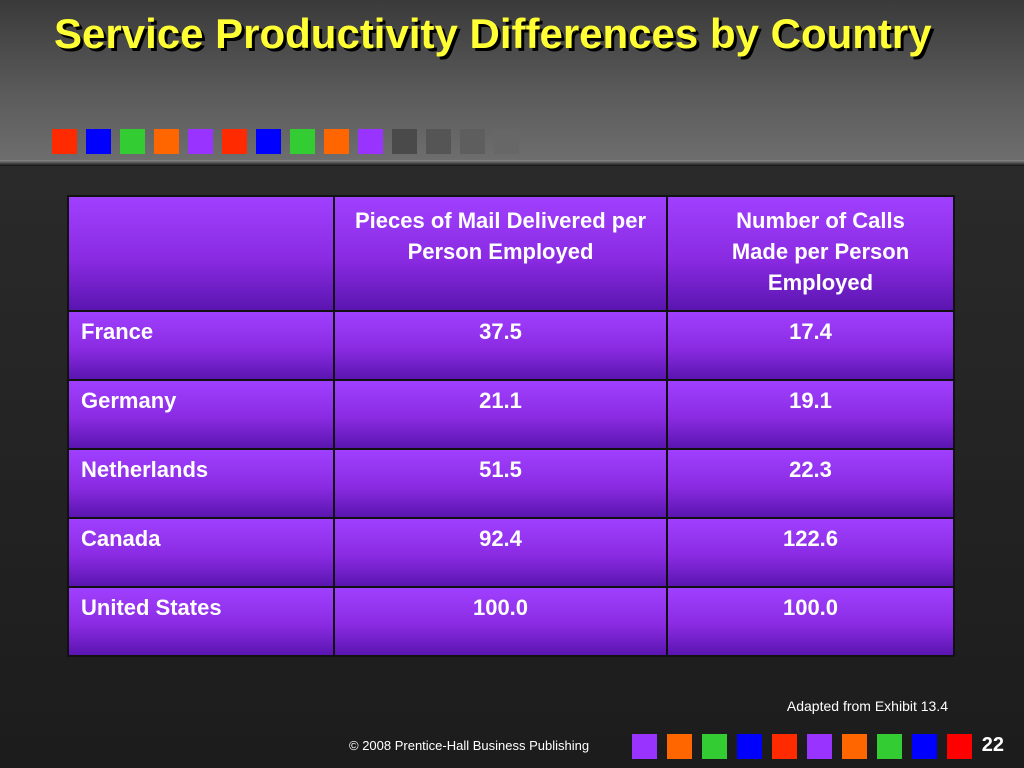  I want to click on country-cell: Netherlands, so click(201, 483).